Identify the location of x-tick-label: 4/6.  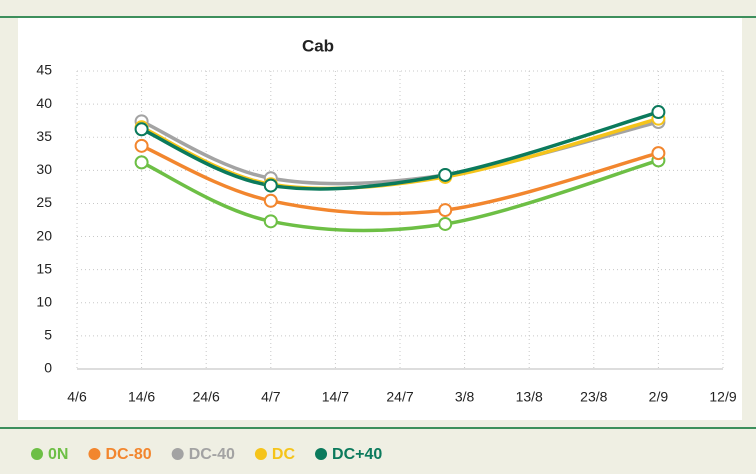
(77, 397).